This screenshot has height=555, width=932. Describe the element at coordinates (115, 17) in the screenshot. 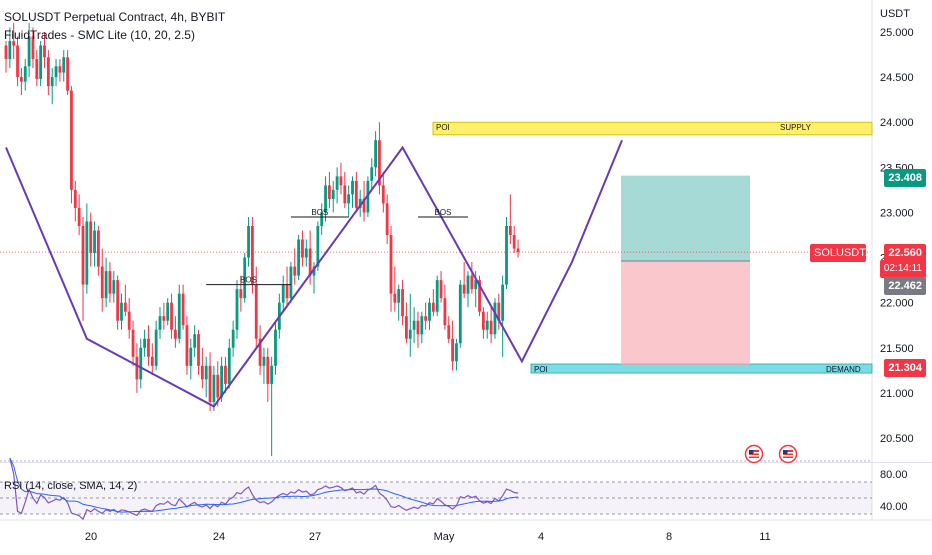

I see `symbol-title: SOLUSDT Perpetual Contract, 4h, BYBIT` at that location.